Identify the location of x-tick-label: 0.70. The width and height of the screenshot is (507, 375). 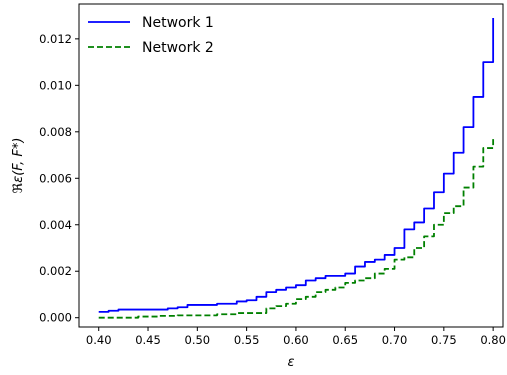
(395, 340).